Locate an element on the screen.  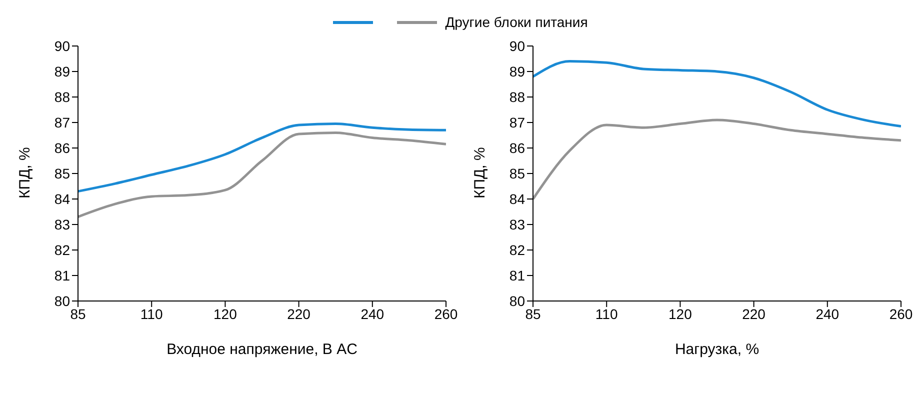
x-axis-title: Нагрузка, % is located at coordinates (717, 349).